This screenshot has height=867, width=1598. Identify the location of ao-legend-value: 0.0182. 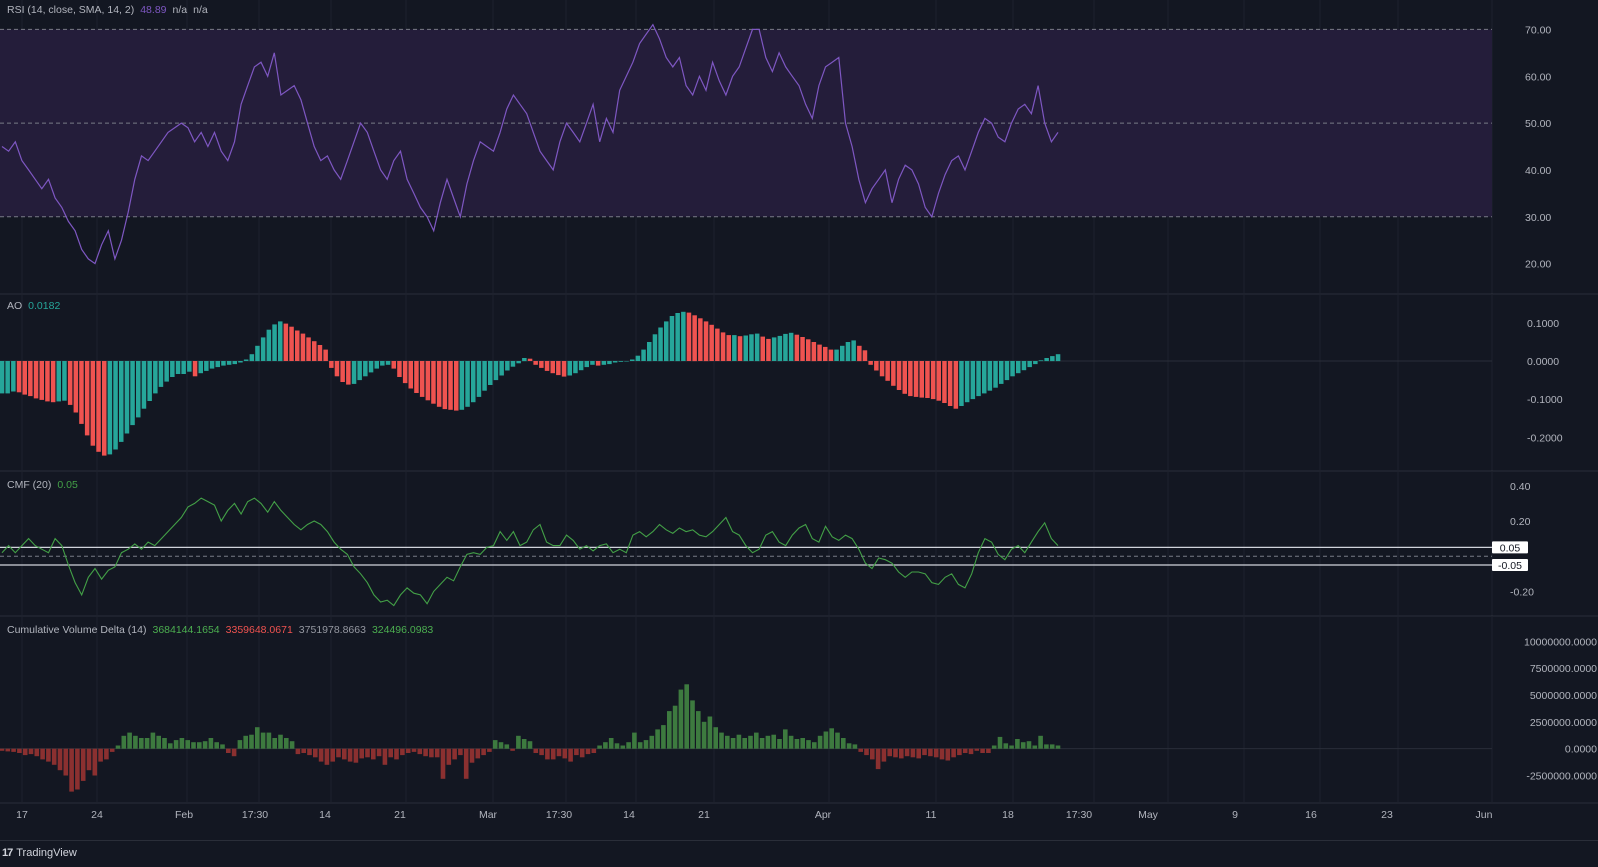
(44, 306).